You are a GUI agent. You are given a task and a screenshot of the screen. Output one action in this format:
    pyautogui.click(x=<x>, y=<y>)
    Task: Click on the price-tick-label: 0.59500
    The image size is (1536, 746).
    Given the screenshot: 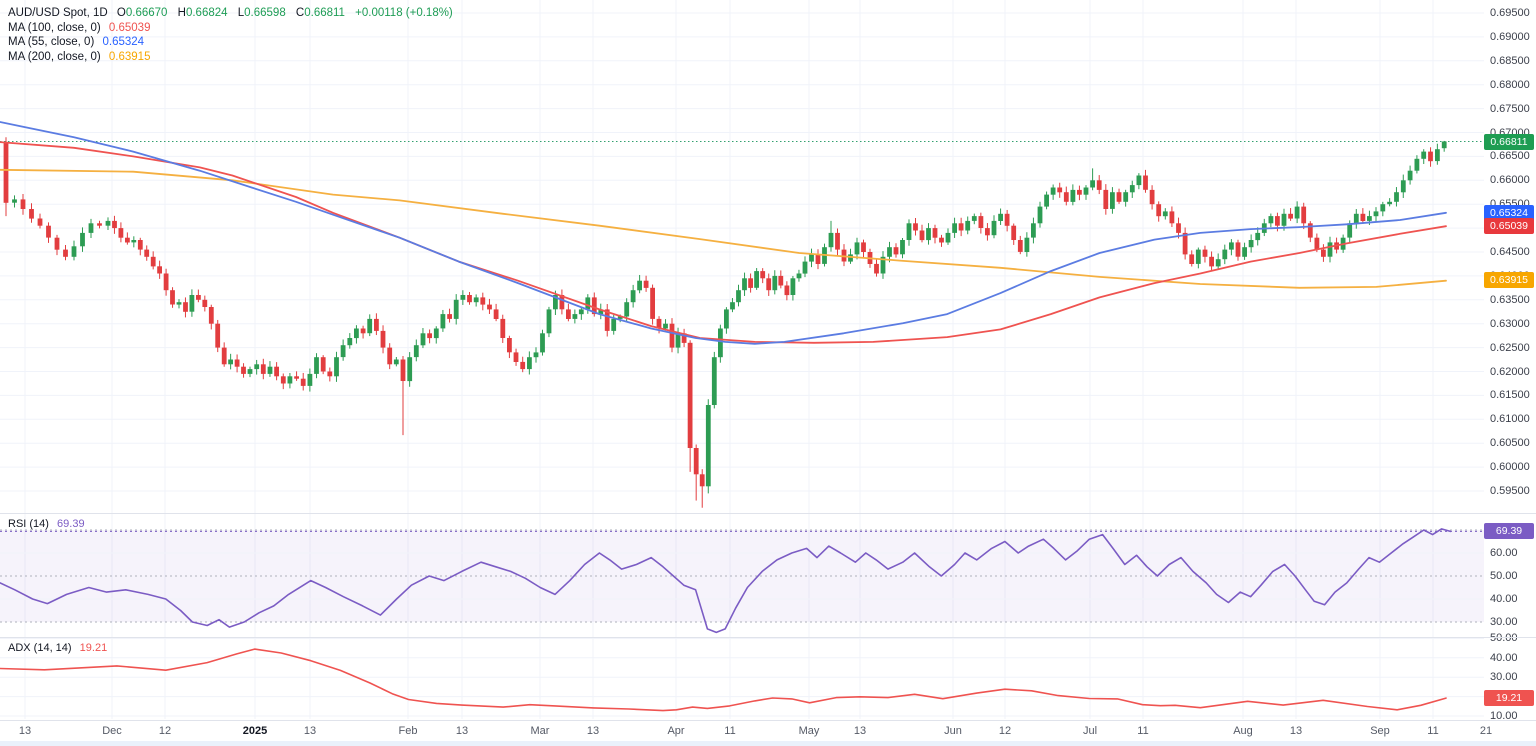 What is the action you would take?
    pyautogui.click(x=1510, y=491)
    